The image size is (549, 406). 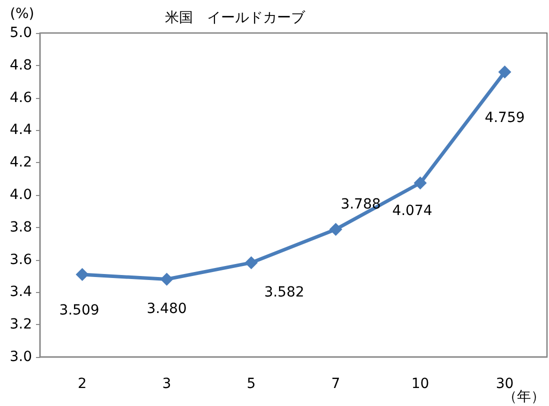 I want to click on x-tick-label: 5, so click(x=251, y=384).